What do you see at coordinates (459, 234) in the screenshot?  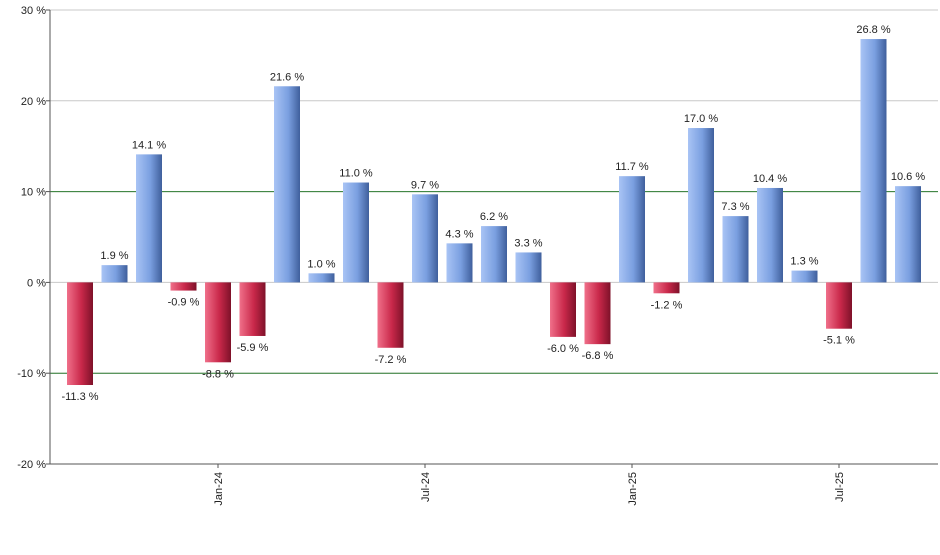 I see `data-label: 4.3 %` at bounding box center [459, 234].